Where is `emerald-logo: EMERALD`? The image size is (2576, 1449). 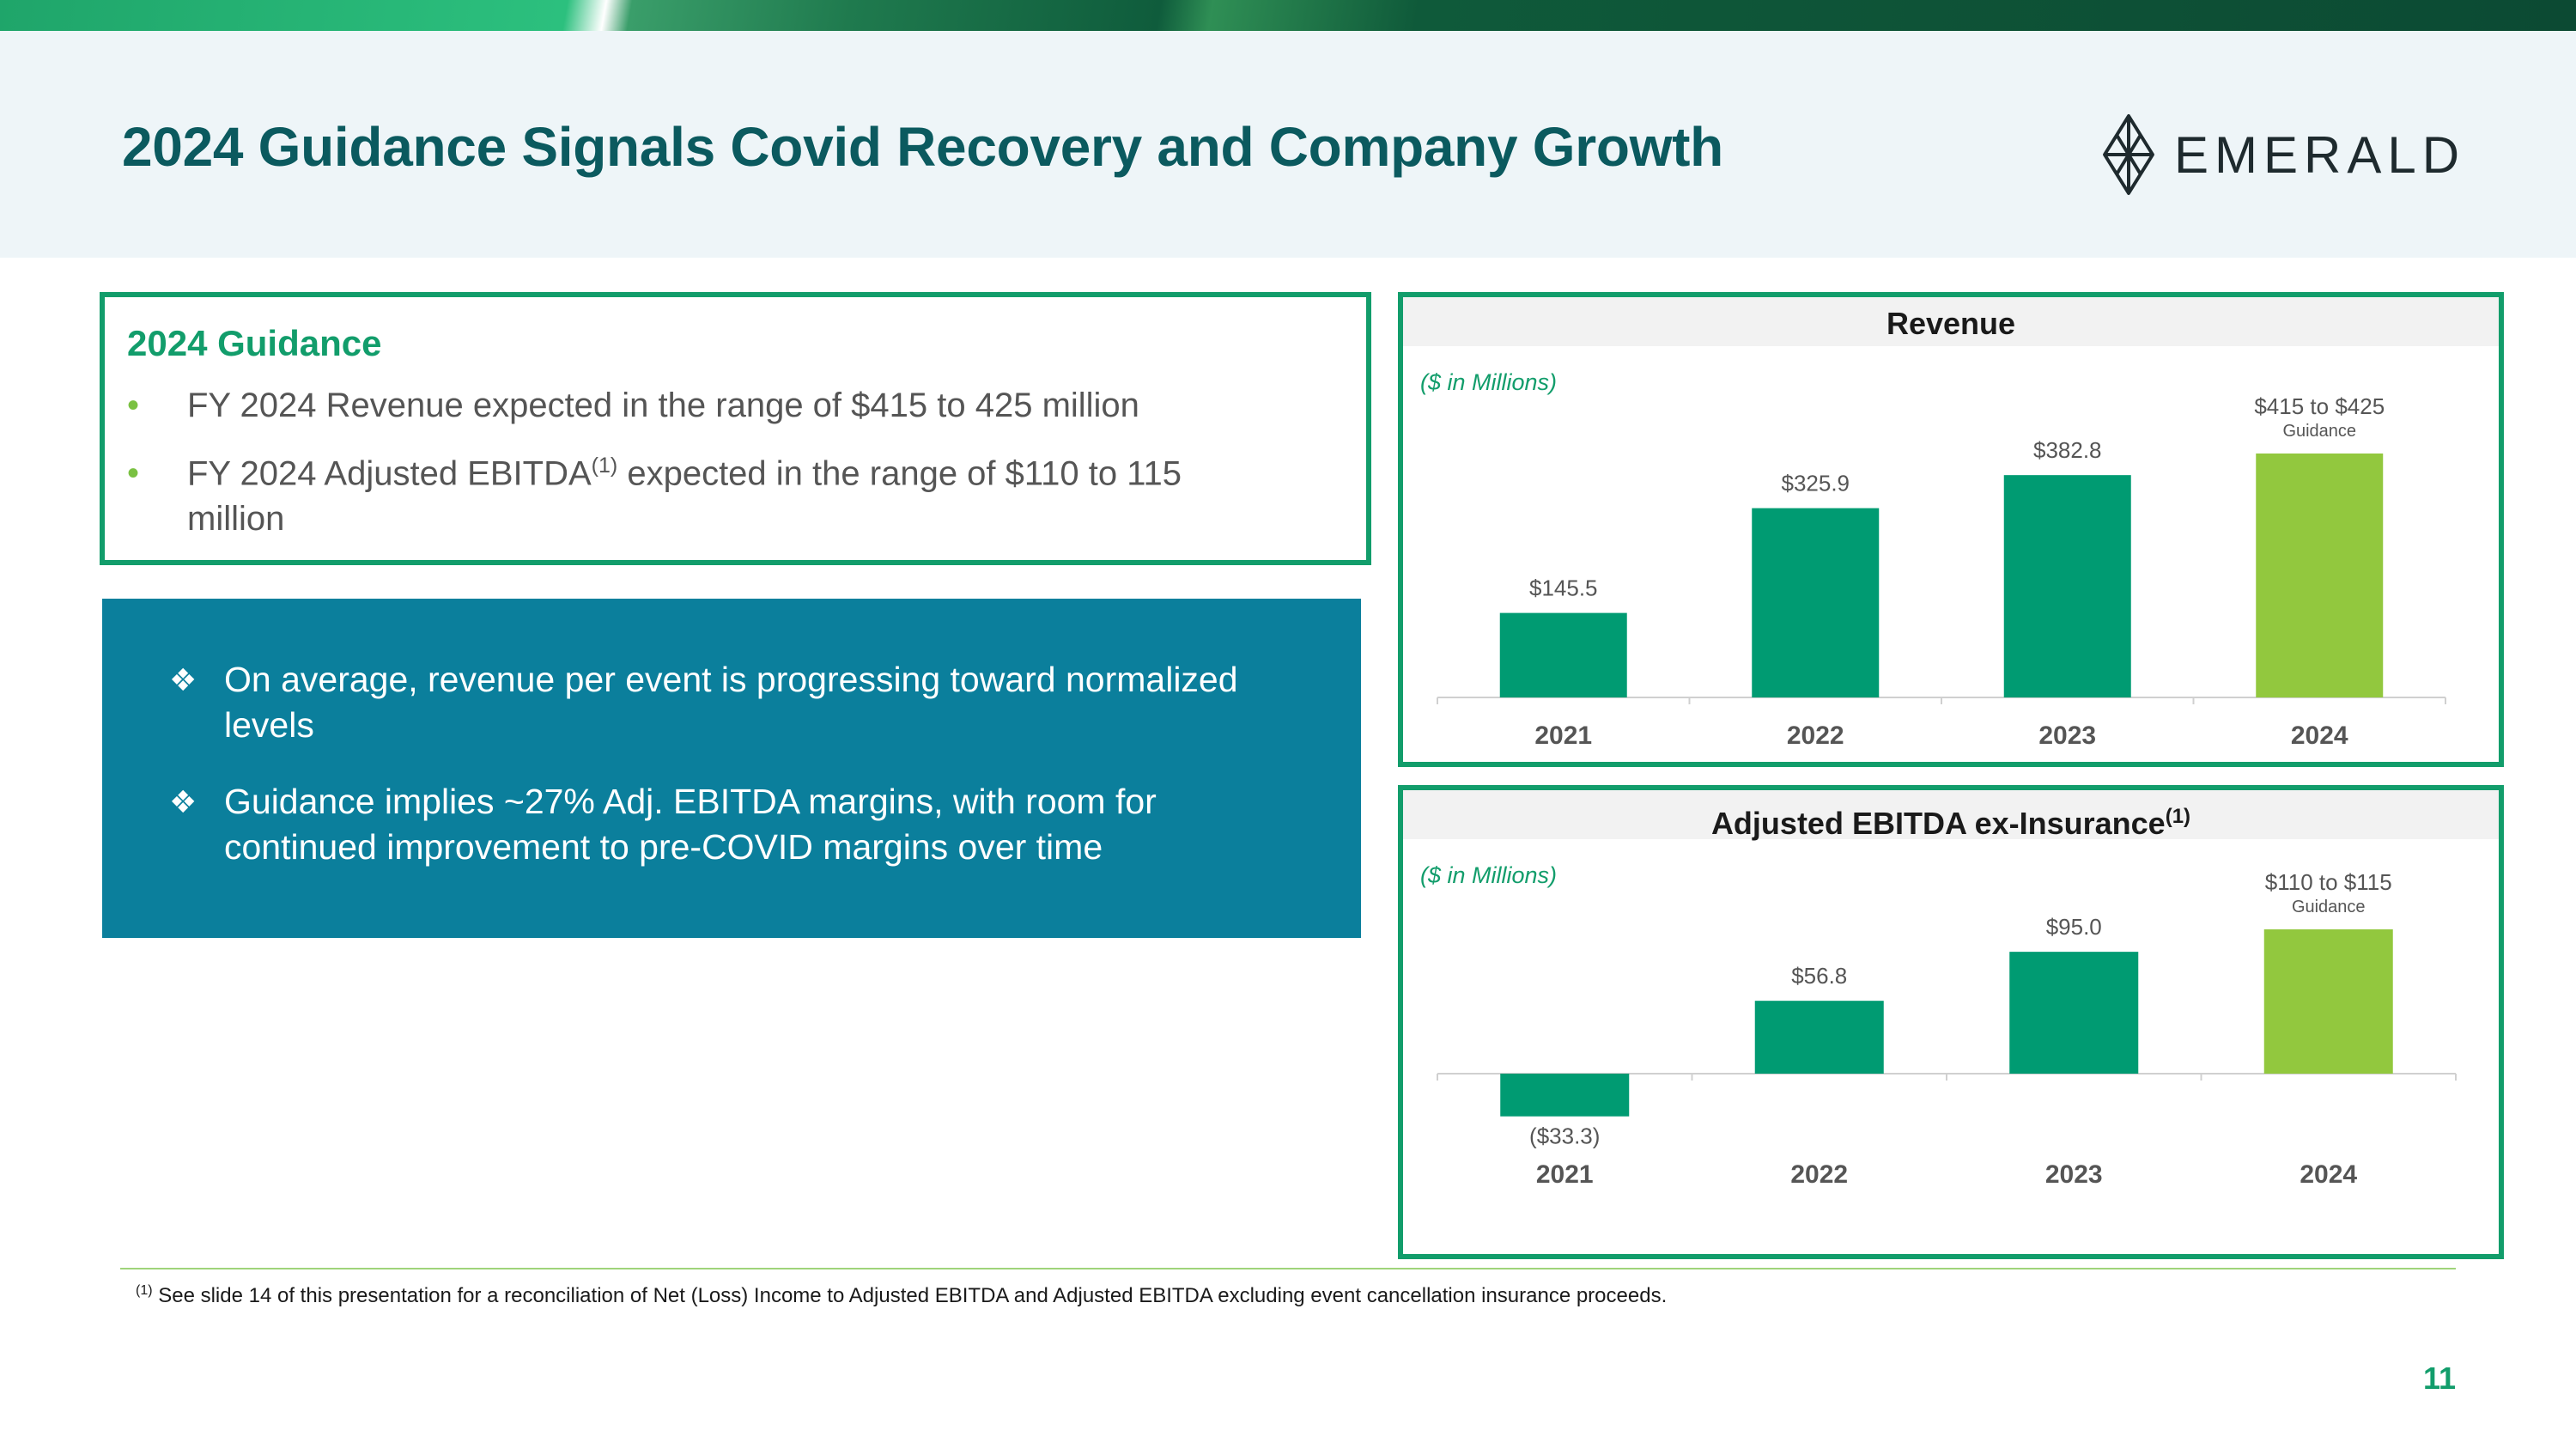
emerald-logo: EMERALD is located at coordinates (2283, 155).